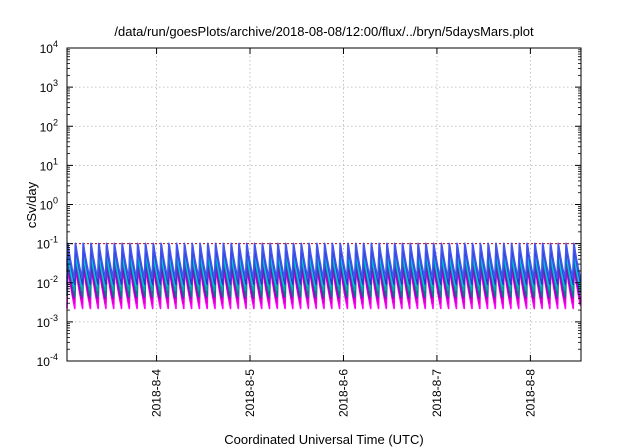 Image resolution: width=640 pixels, height=448 pixels. I want to click on y-tick-label: 10⁻⁴, so click(47, 360).